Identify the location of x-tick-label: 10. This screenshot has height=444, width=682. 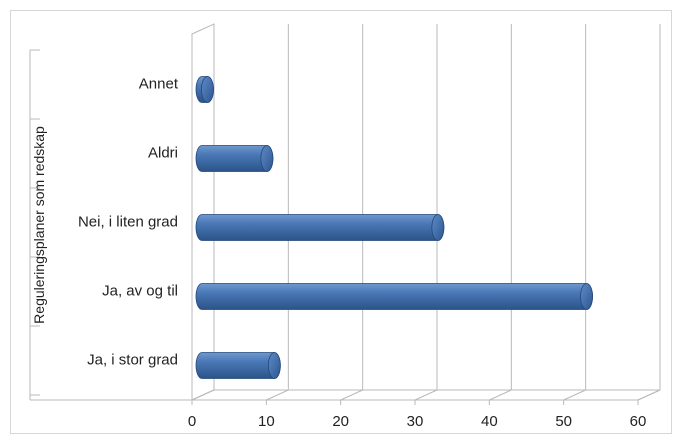
(266, 421).